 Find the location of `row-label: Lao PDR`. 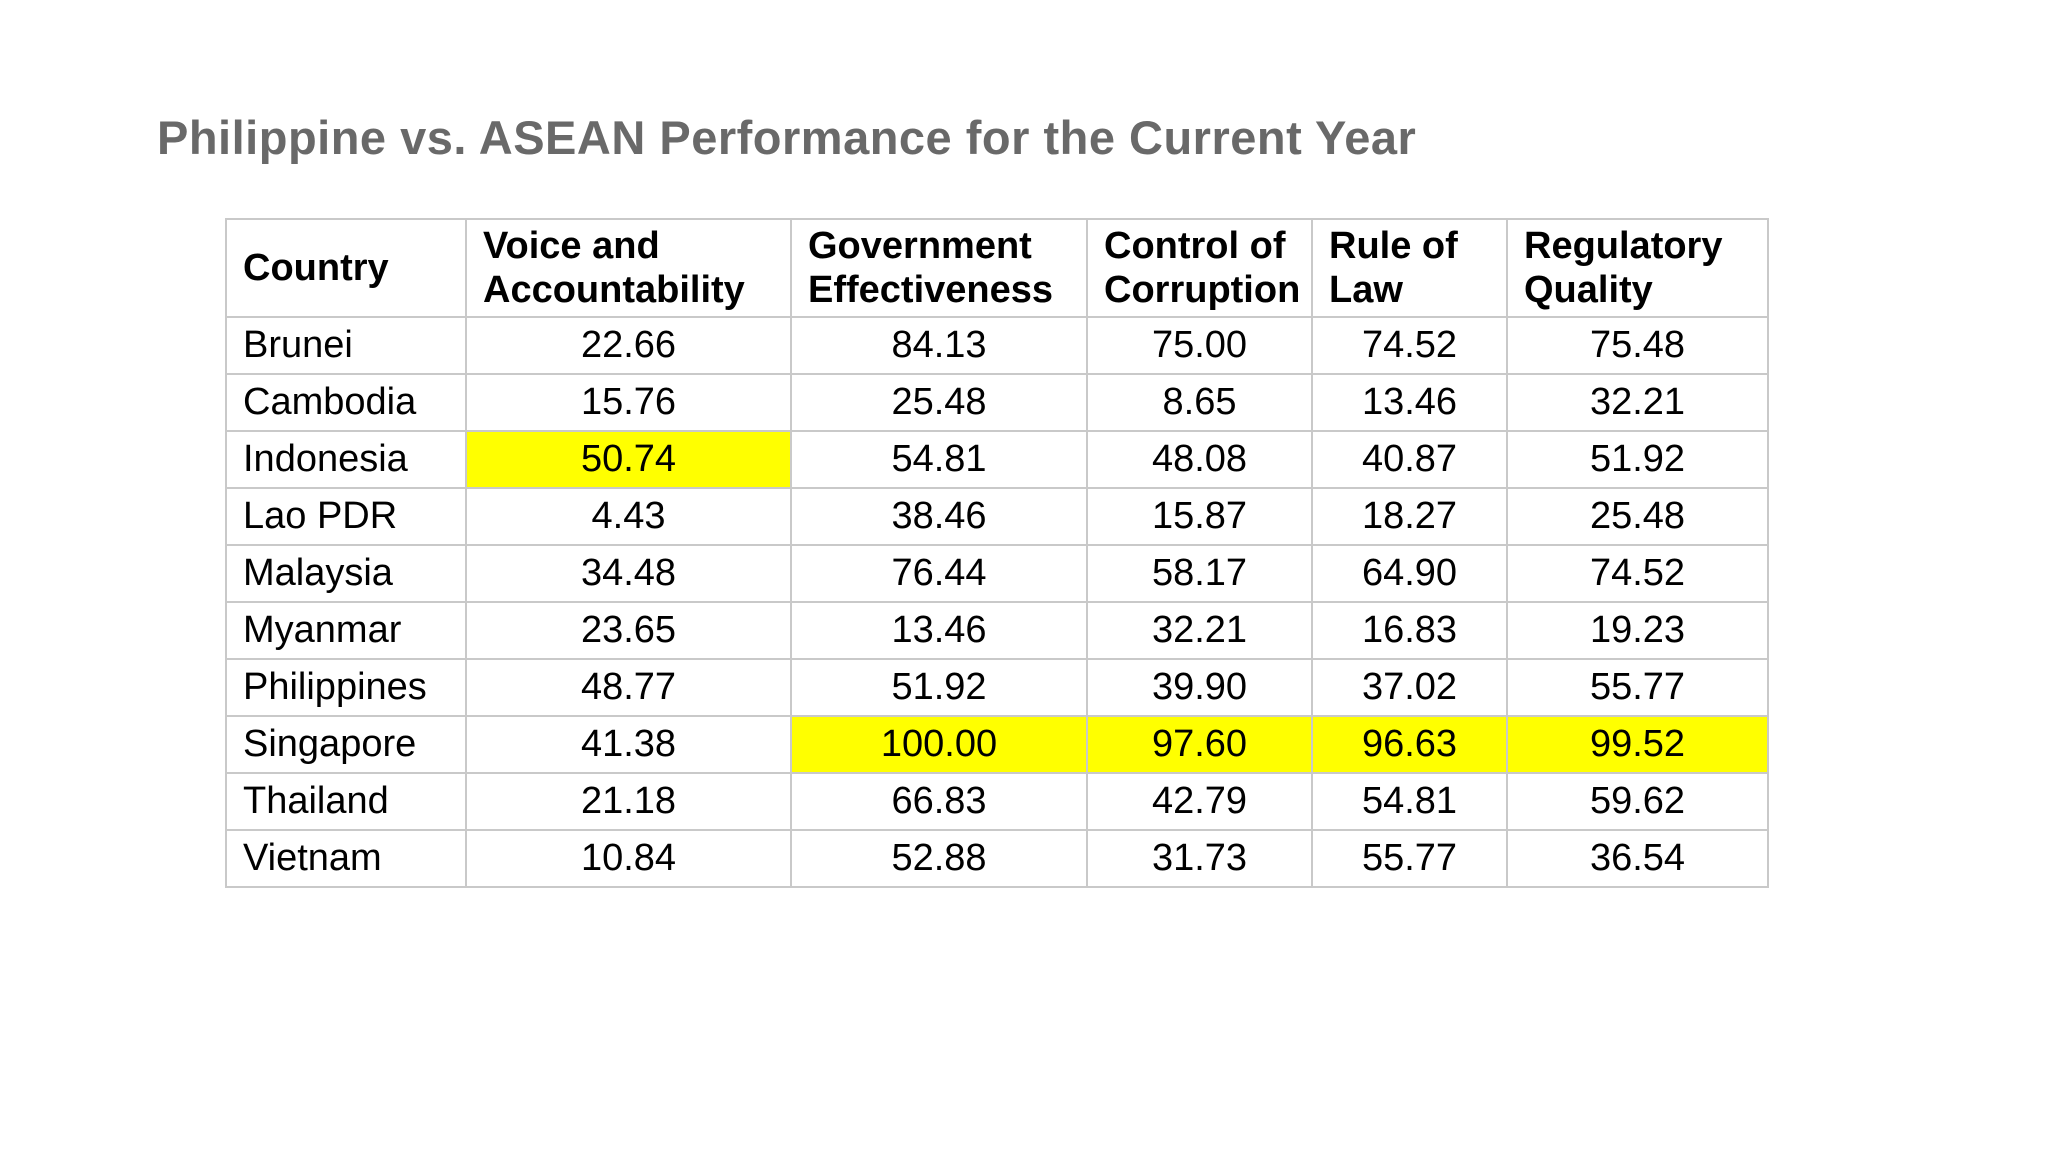

row-label: Lao PDR is located at coordinates (346, 517).